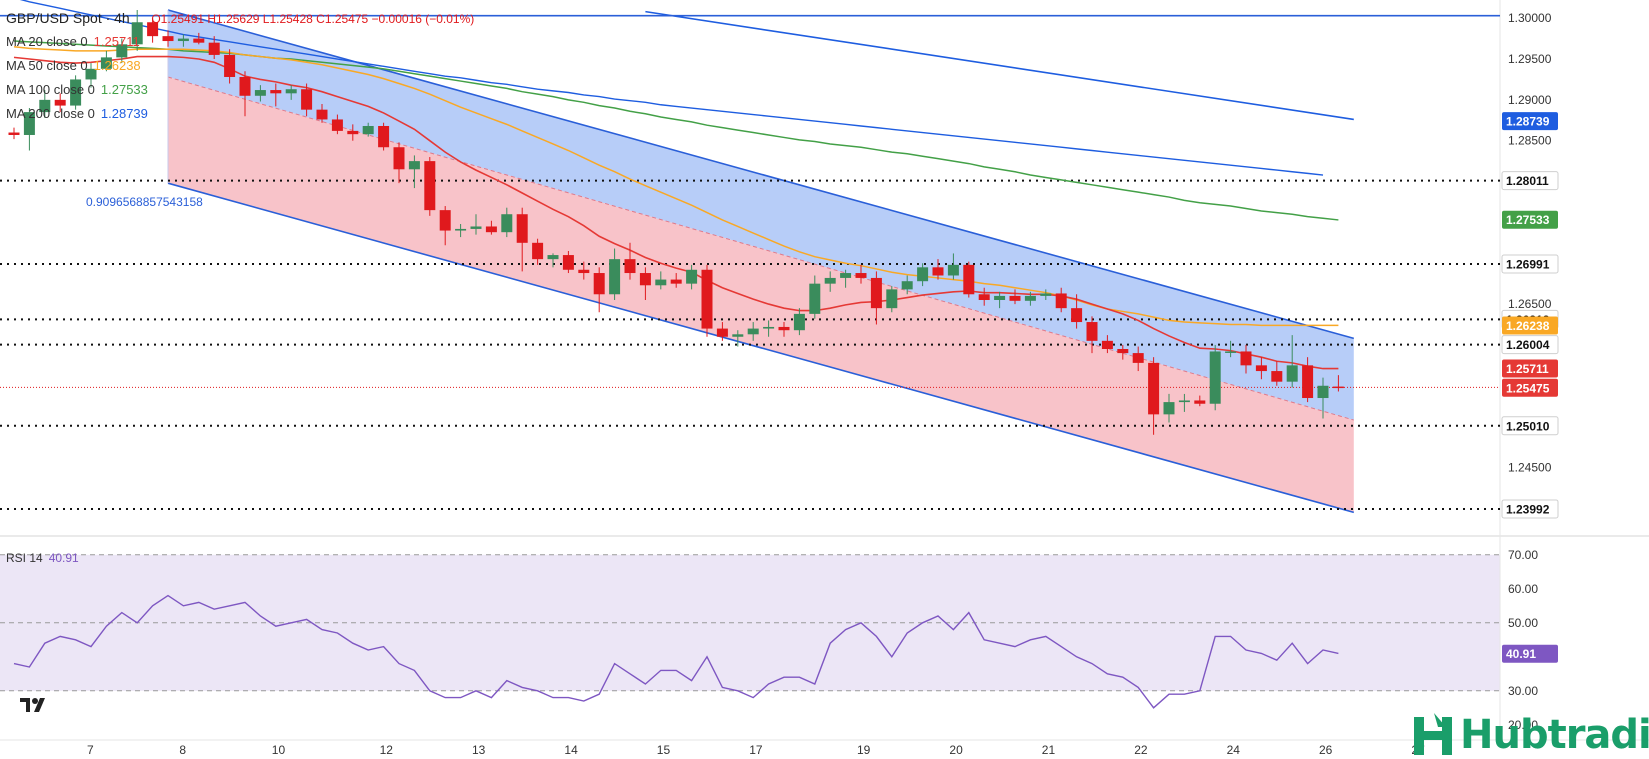  I want to click on symbol-title: GBP/USD Spot · 4h, so click(68, 18).